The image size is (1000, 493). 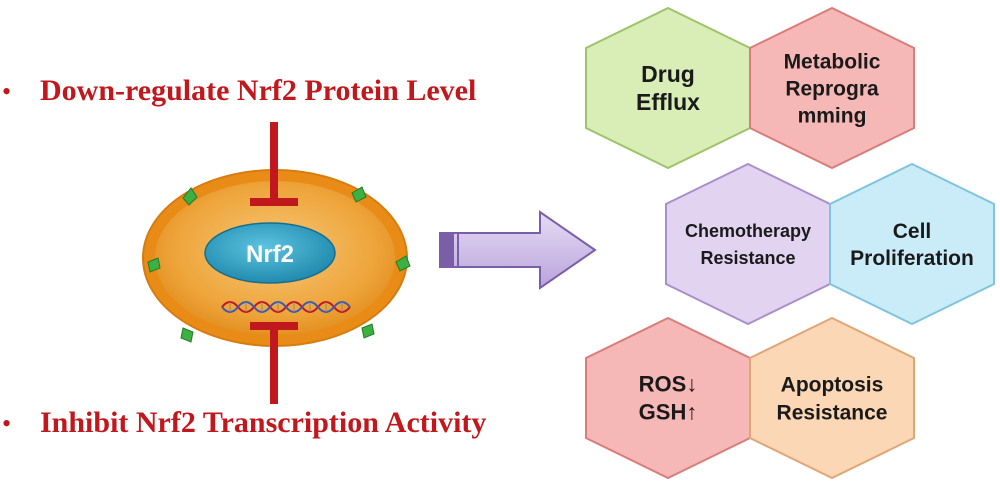 I want to click on inhibitor-top-stem, so click(x=274, y=162).